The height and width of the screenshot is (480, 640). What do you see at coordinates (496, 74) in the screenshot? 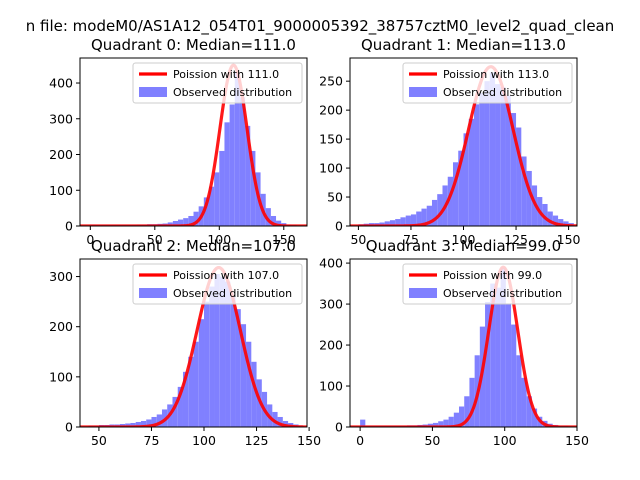
I see `legend-fit-label: Poission with 113.0` at bounding box center [496, 74].